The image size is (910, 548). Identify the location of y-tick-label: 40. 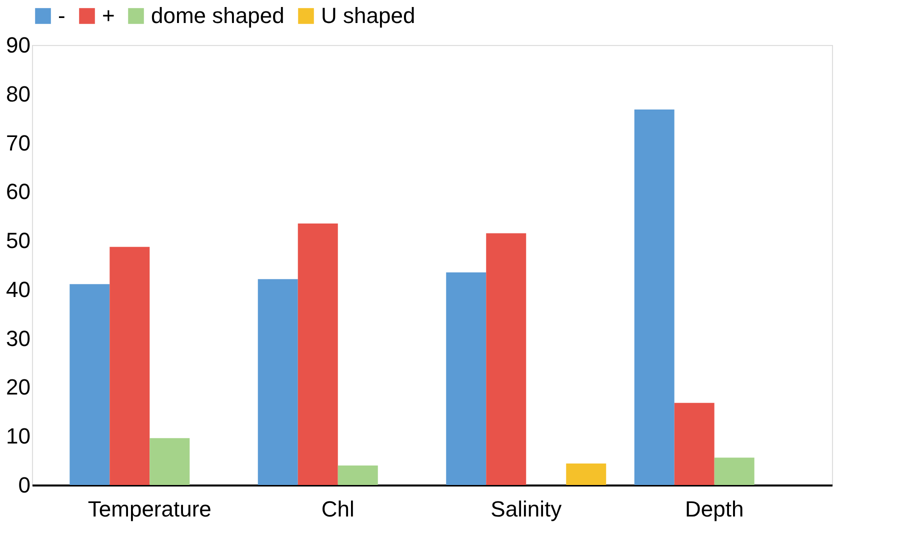
(18, 289).